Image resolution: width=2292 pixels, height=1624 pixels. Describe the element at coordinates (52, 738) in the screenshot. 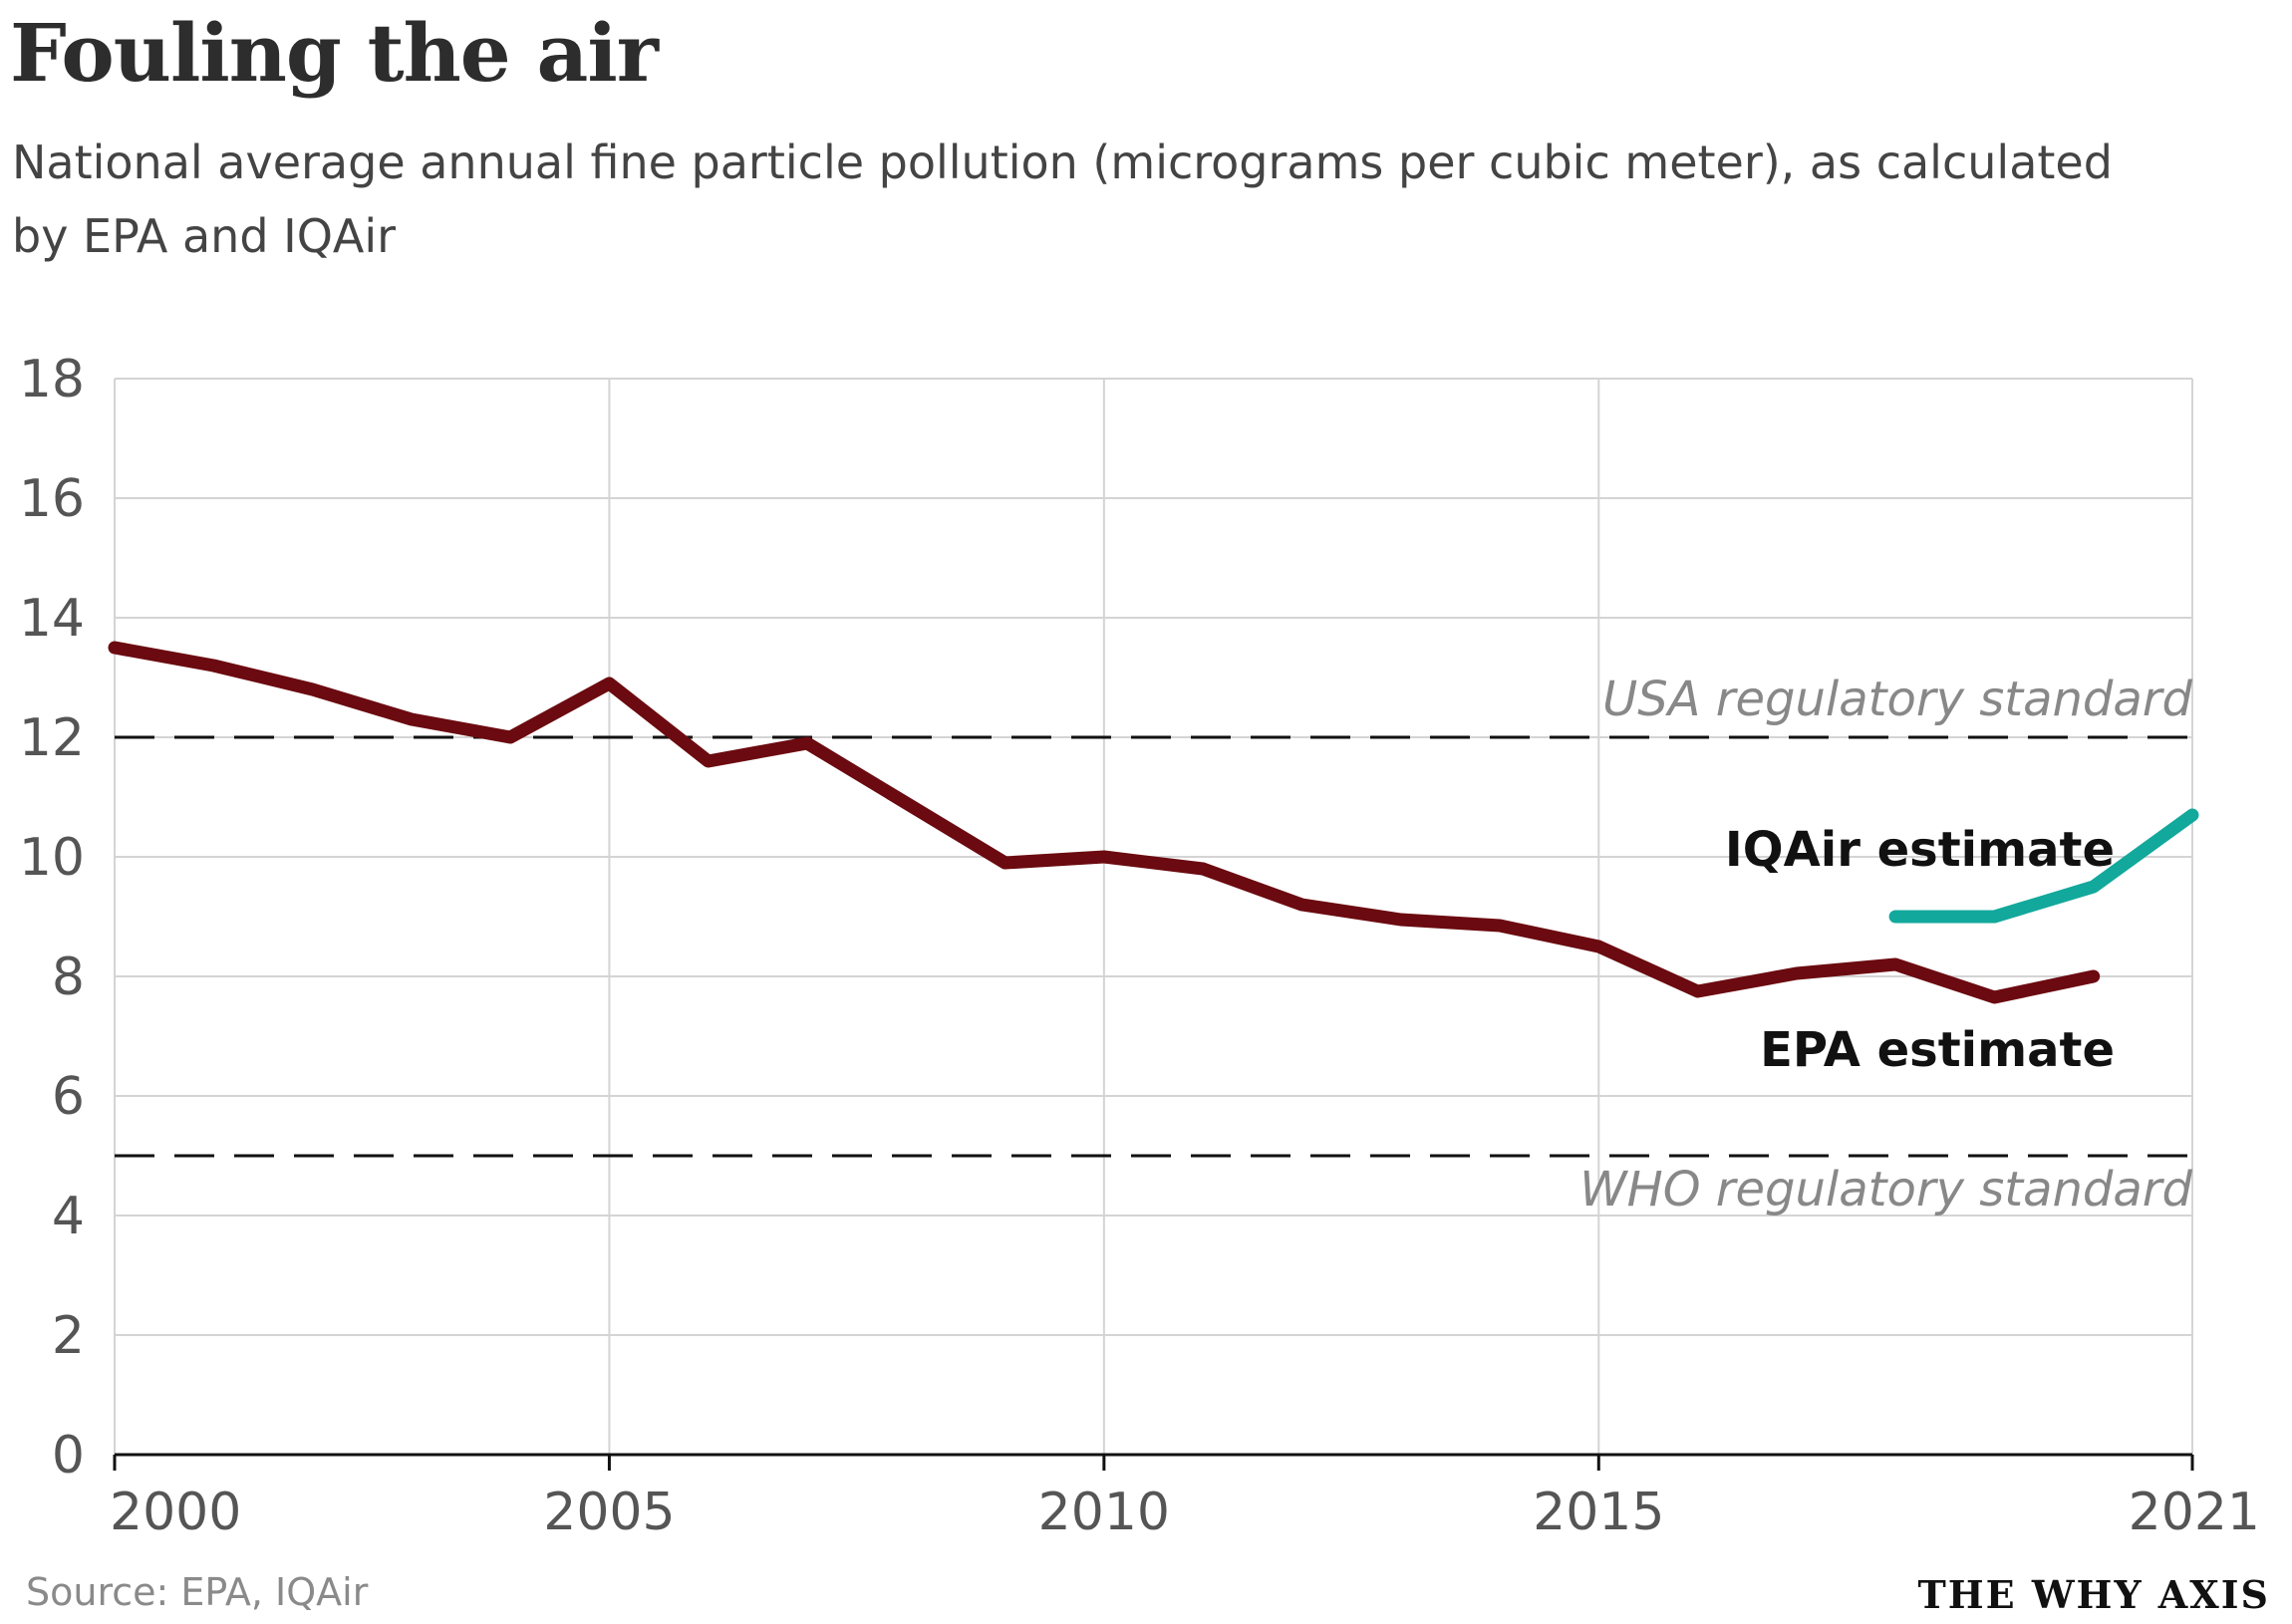

I see `y-tick-label-12: 12` at that location.